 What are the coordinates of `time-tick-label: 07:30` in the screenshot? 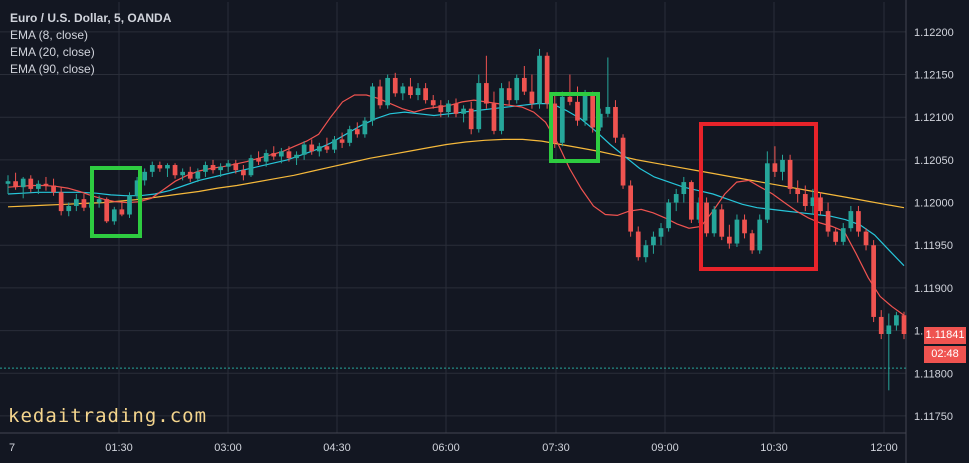 It's located at (556, 448).